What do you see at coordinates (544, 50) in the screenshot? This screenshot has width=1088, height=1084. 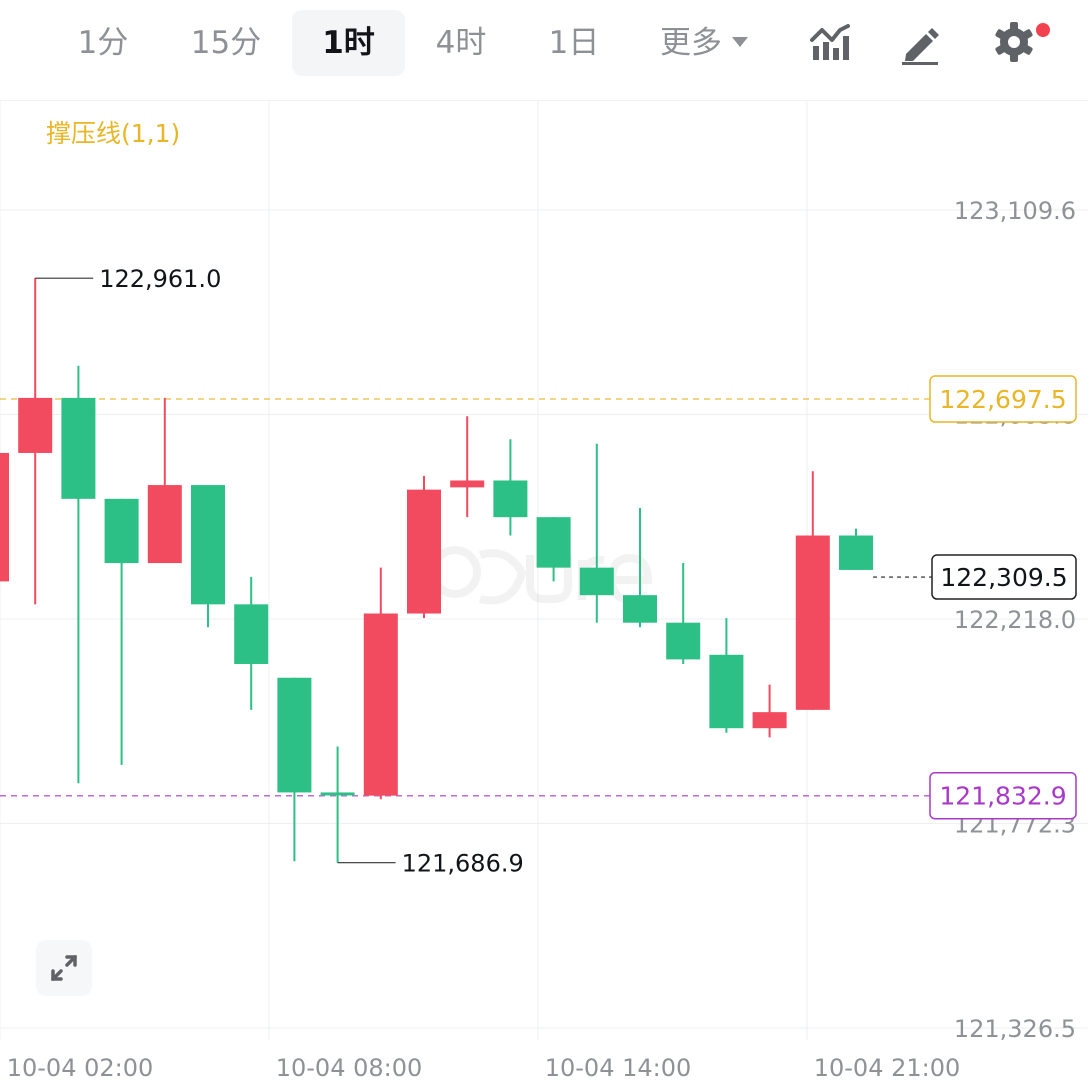 I see `timeframe-toolbar: 1分 15分 1时 4时 1日 更多` at bounding box center [544, 50].